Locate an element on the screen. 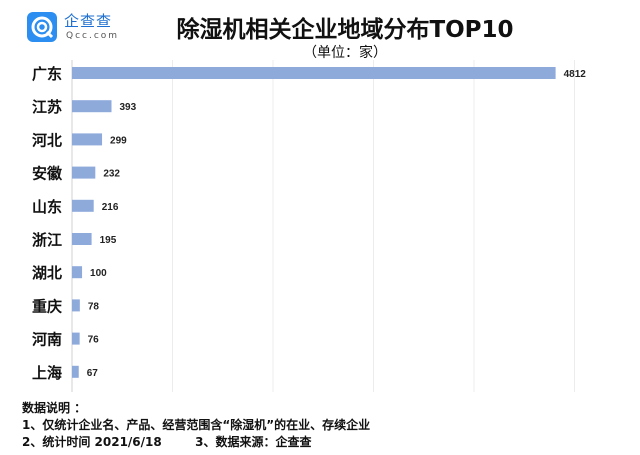 This screenshot has height=455, width=640. logo-text: 企查查 is located at coordinates (88, 21).